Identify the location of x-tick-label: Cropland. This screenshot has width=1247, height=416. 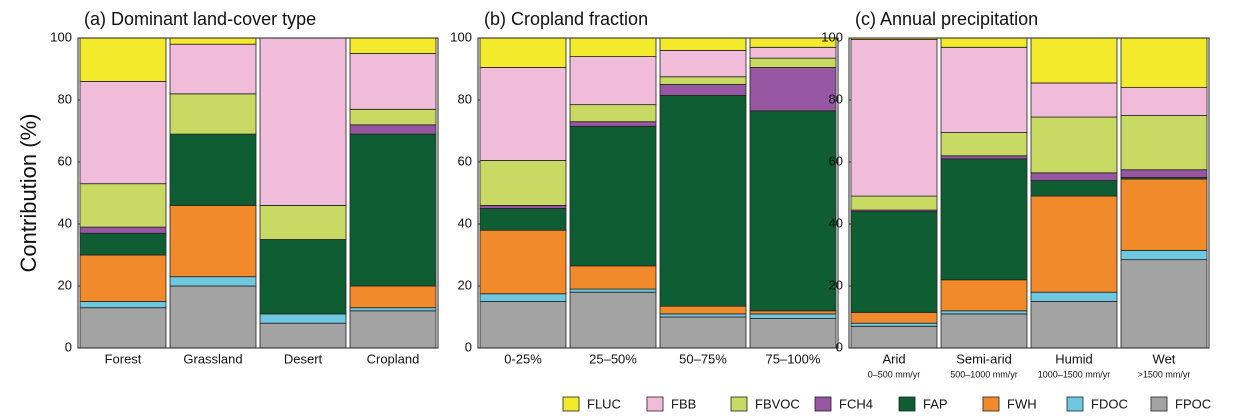
(393, 358).